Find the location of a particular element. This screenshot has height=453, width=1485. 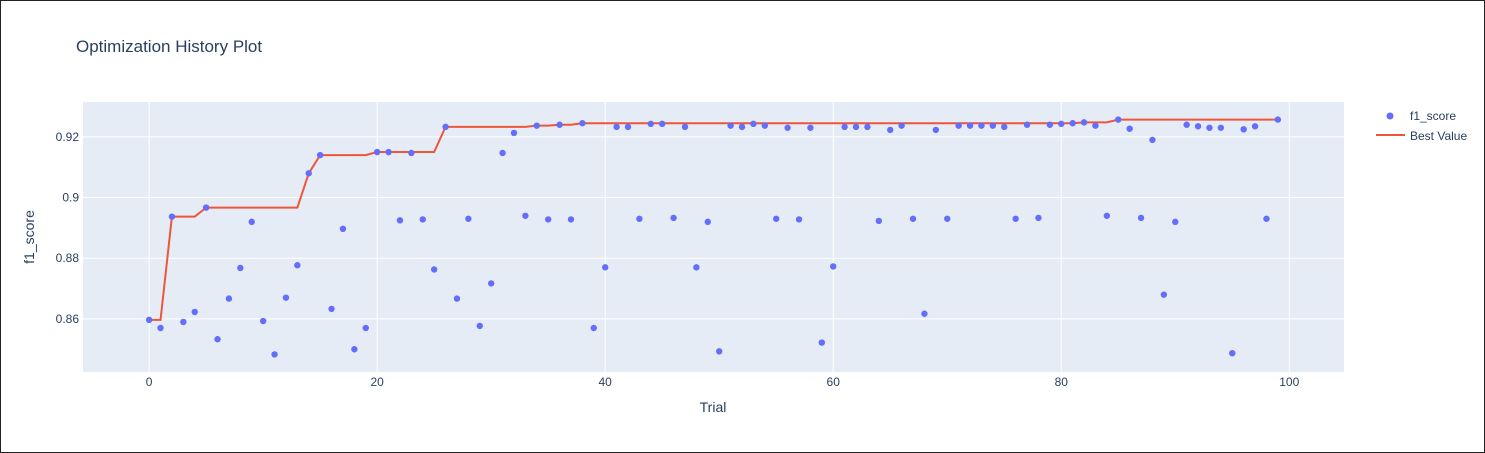

x-tick-label: 100 is located at coordinates (1289, 382).